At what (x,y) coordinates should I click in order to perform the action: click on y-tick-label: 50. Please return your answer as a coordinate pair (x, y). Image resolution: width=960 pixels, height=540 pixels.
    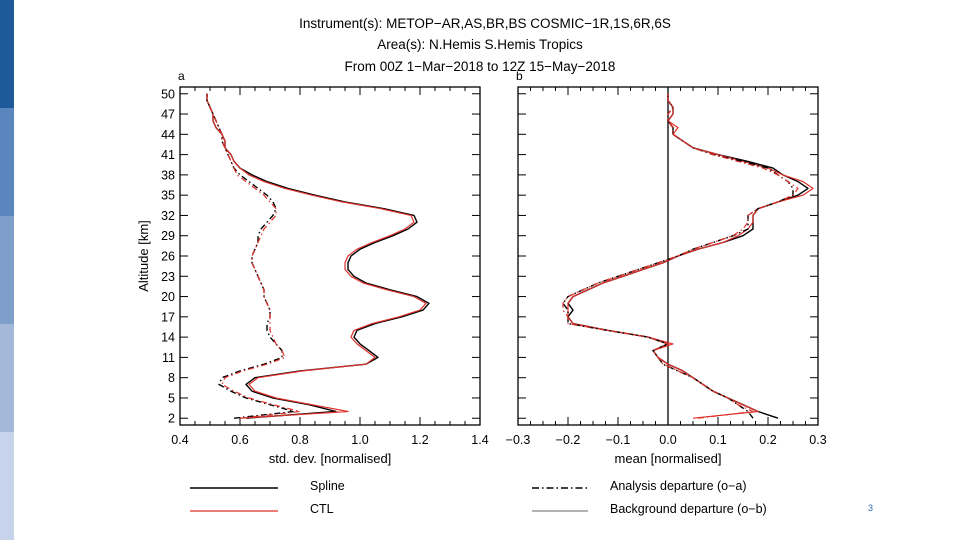
    Looking at the image, I should click on (168, 94).